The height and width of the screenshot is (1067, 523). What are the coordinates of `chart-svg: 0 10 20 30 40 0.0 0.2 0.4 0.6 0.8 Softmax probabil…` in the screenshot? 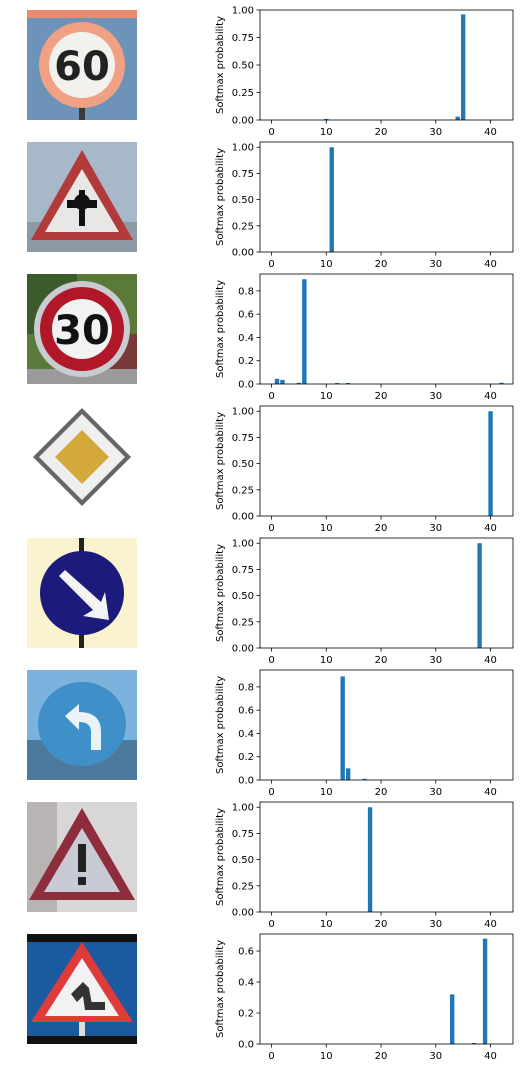 It's located at (364, 337).